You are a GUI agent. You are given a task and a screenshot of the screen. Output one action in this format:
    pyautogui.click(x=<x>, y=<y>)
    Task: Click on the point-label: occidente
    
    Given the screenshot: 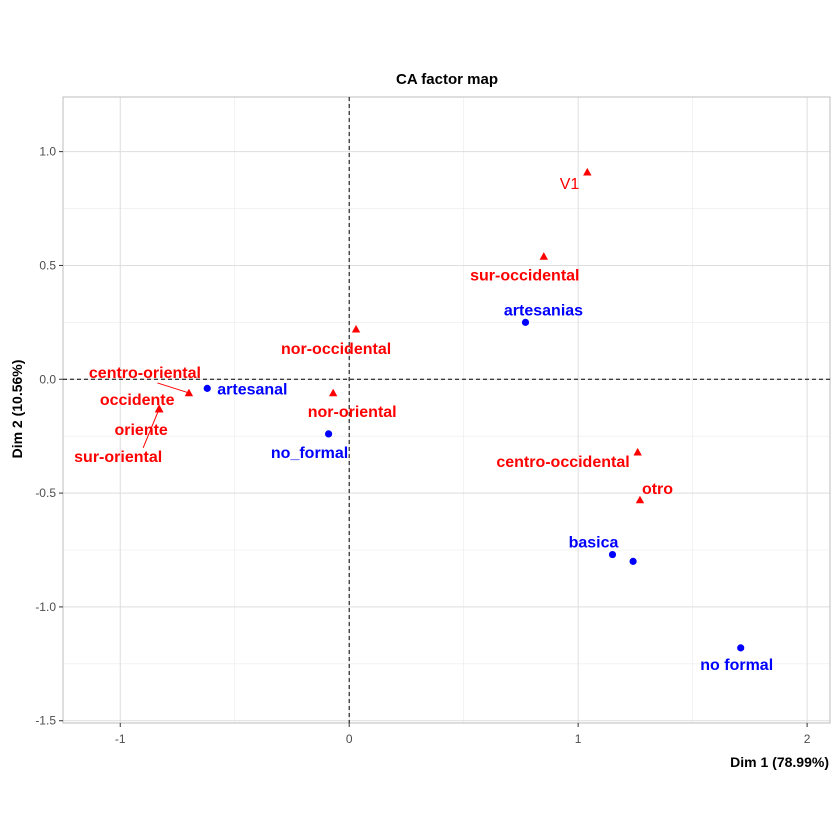 What is the action you would take?
    pyautogui.click(x=137, y=400)
    